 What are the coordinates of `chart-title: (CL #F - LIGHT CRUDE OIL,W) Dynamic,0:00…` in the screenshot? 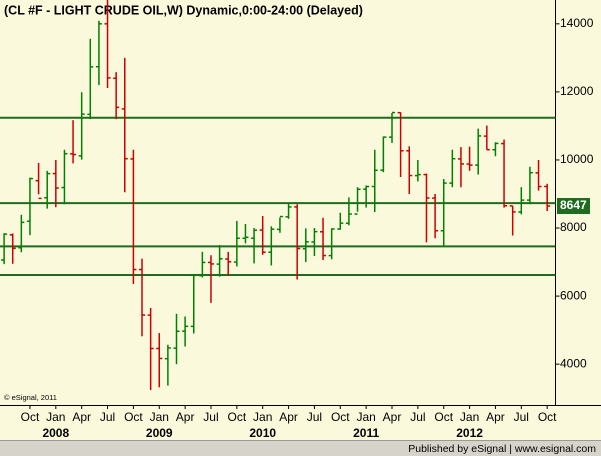 It's located at (183, 10).